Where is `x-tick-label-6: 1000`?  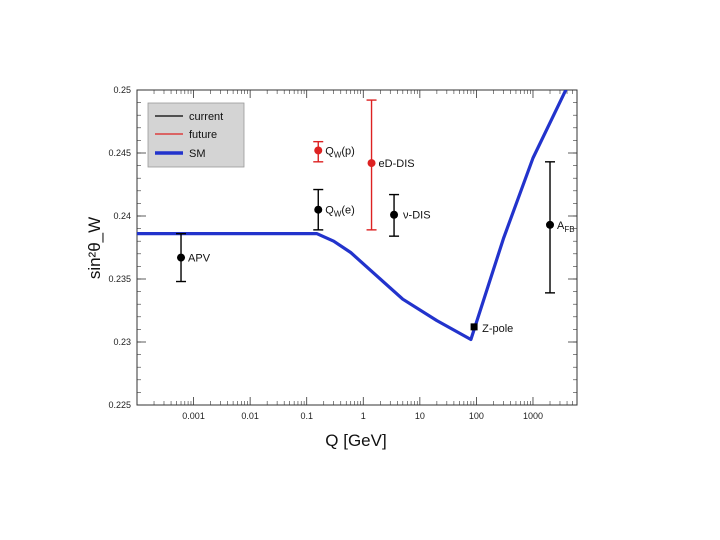 x-tick-label-6: 1000 is located at coordinates (533, 416).